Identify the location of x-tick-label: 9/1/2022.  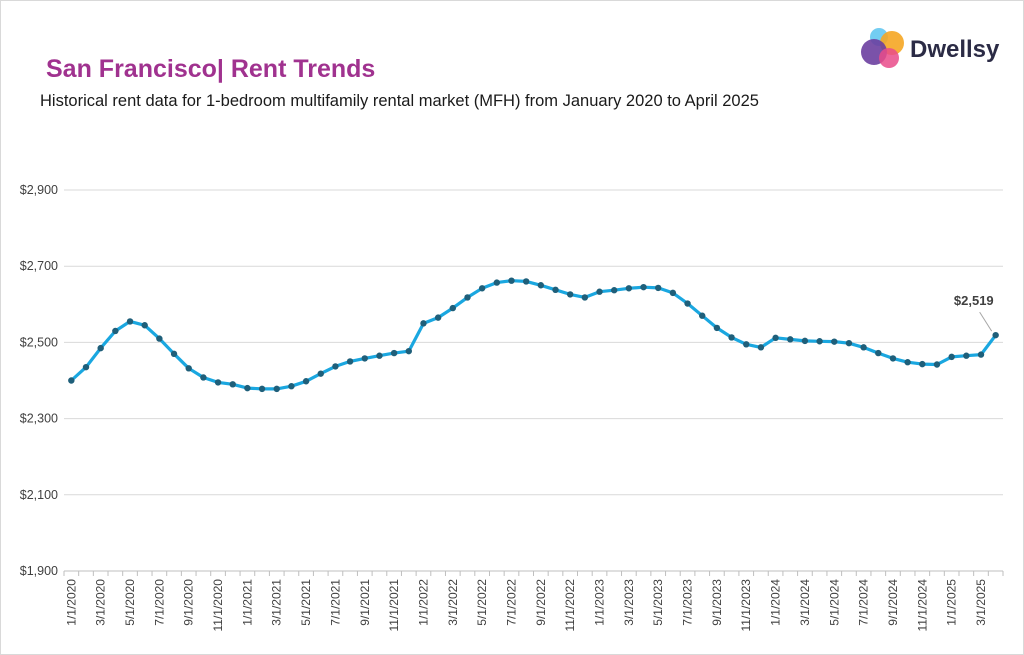
(541, 602).